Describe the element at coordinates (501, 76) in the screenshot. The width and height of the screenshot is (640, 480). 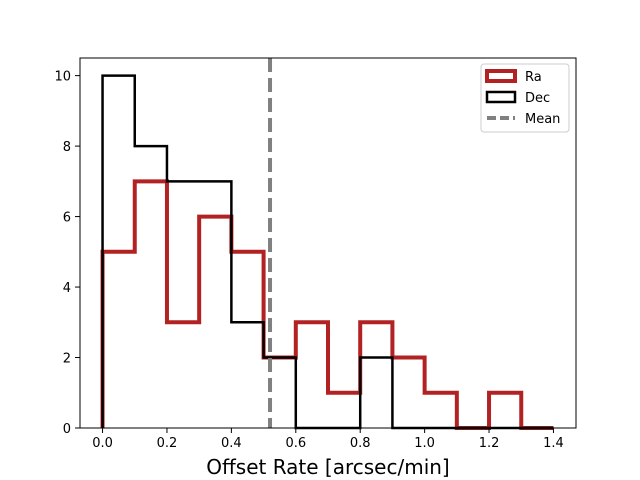
I see `legend-swatch-ra` at that location.